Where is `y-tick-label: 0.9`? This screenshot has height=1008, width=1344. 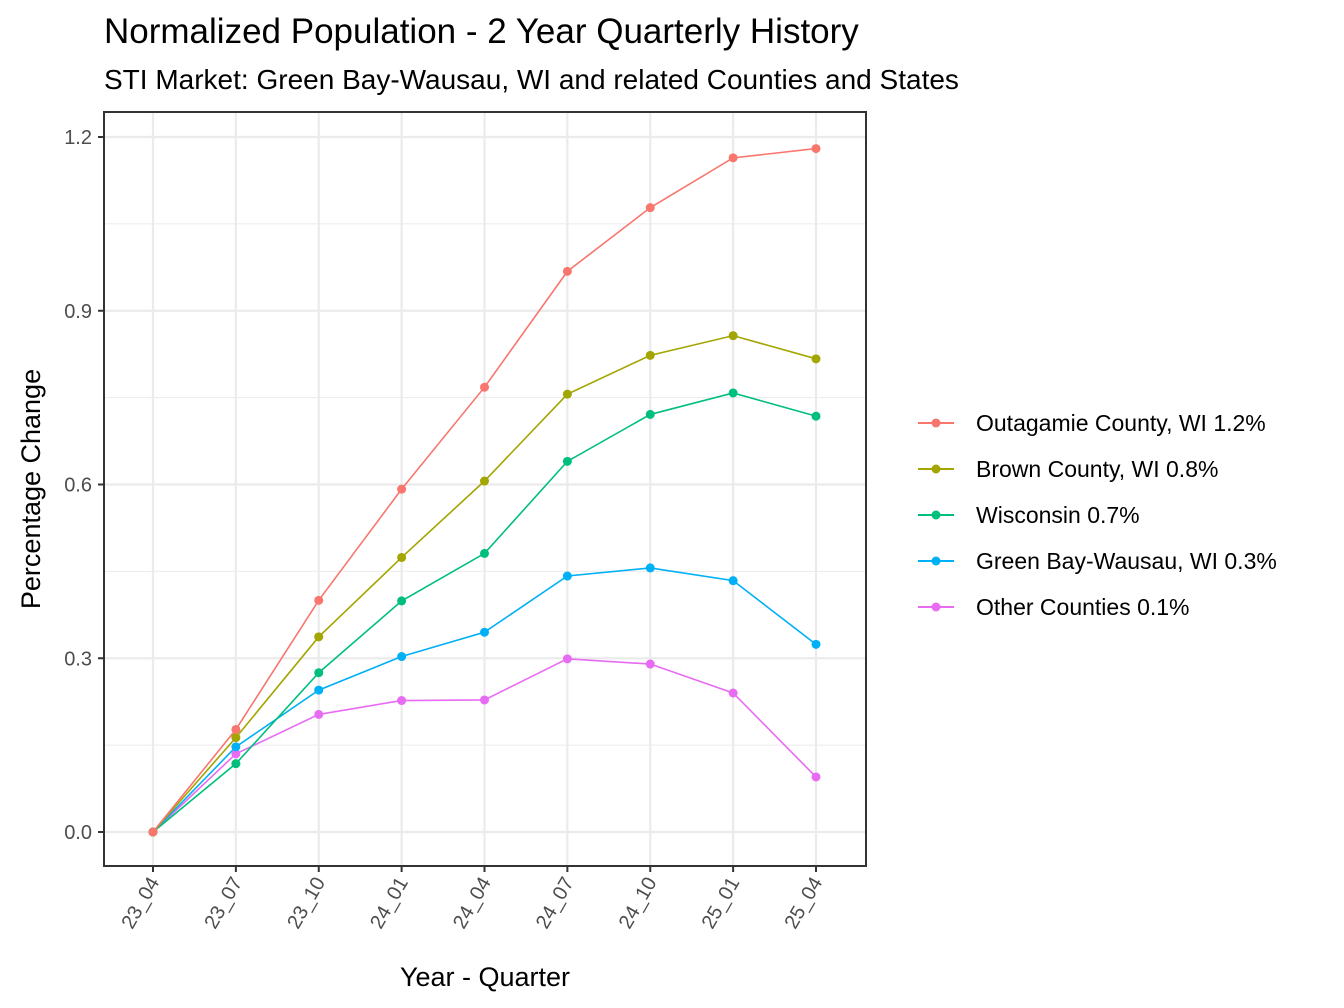
y-tick-label: 0.9 is located at coordinates (78, 312).